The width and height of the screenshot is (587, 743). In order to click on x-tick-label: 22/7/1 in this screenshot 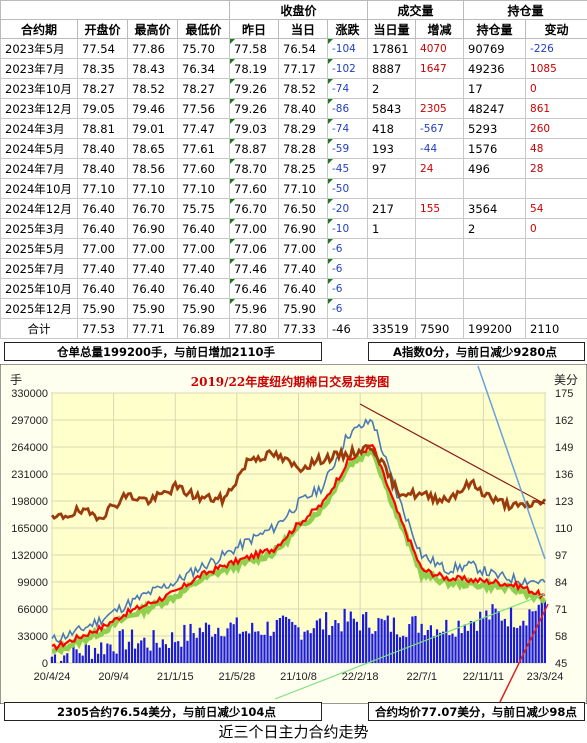, I will do `click(421, 677)`.